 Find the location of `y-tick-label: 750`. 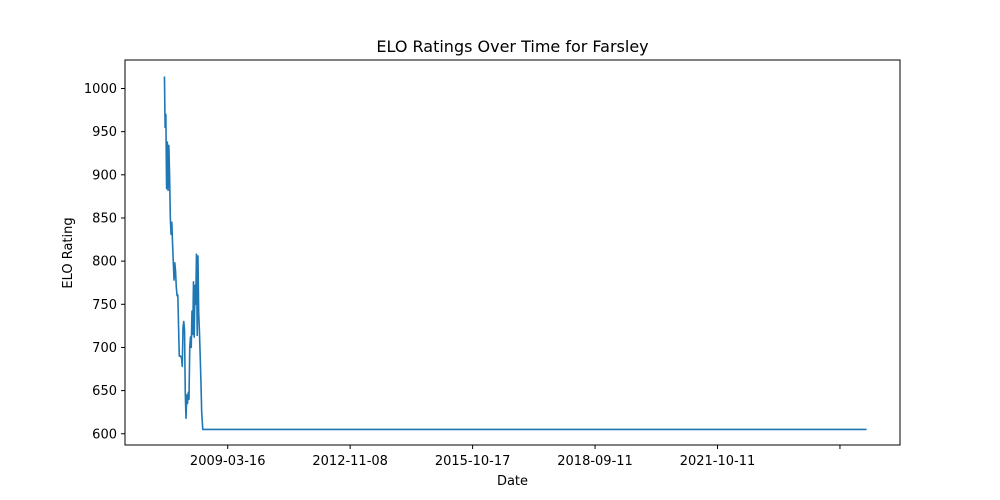

y-tick-label: 750 is located at coordinates (104, 305).